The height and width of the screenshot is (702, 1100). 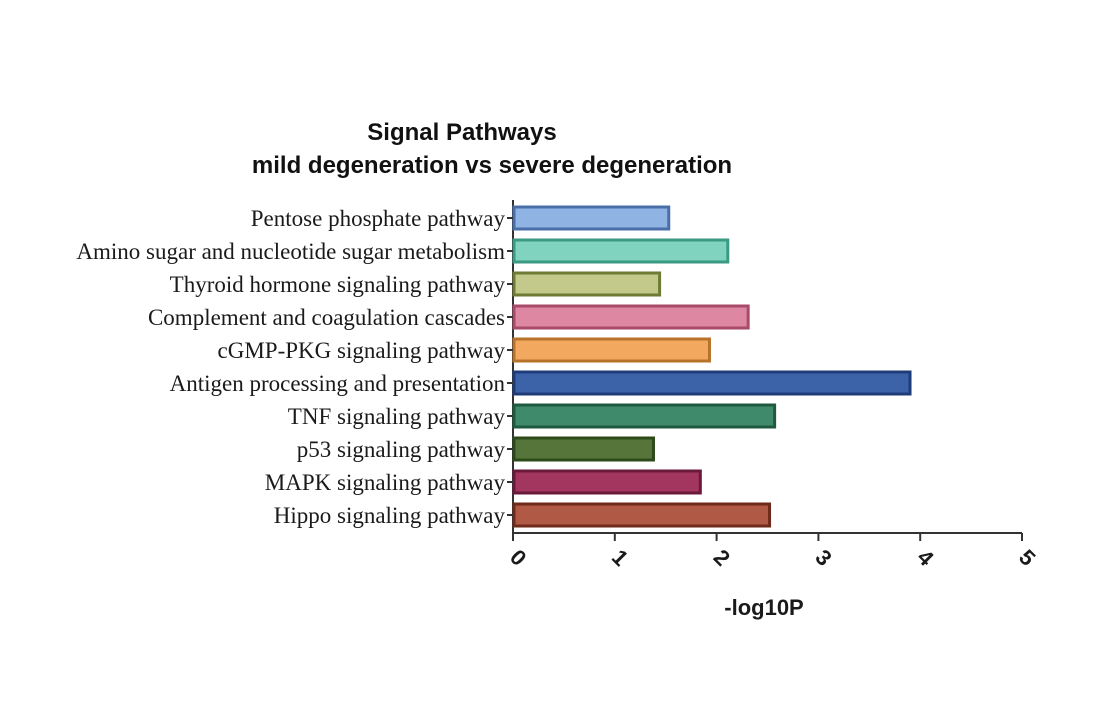 I want to click on x-tick-label: 1, so click(x=620, y=558).